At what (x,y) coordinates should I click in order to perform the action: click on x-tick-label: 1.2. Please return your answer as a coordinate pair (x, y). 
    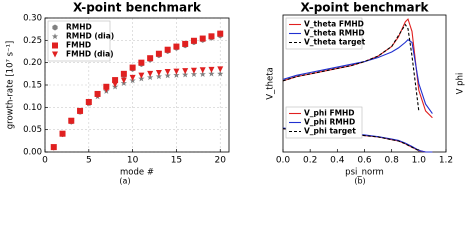
    Looking at the image, I should click on (446, 161).